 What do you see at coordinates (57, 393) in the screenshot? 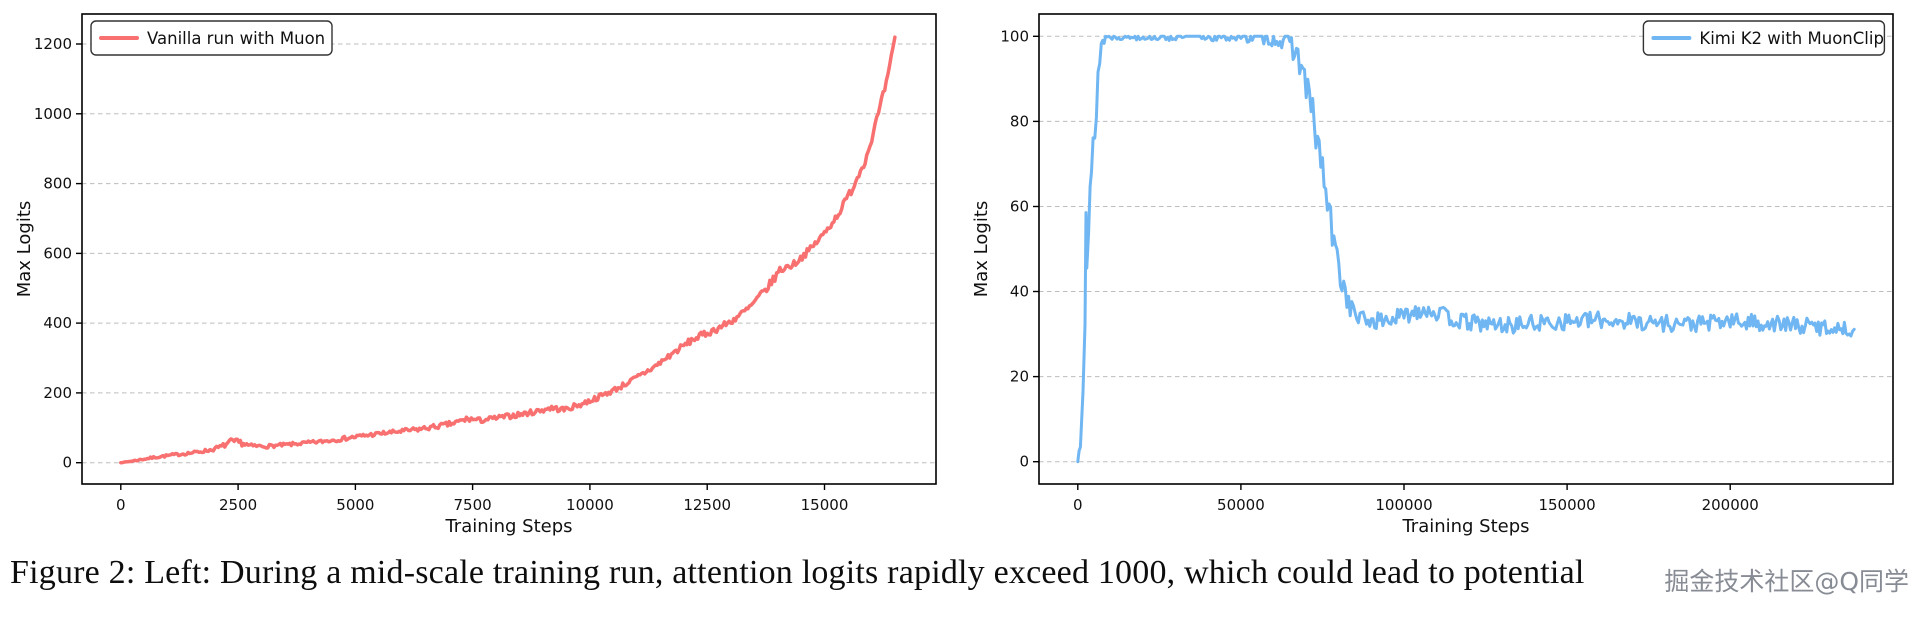
I see `y-tick-label: 200` at bounding box center [57, 393].